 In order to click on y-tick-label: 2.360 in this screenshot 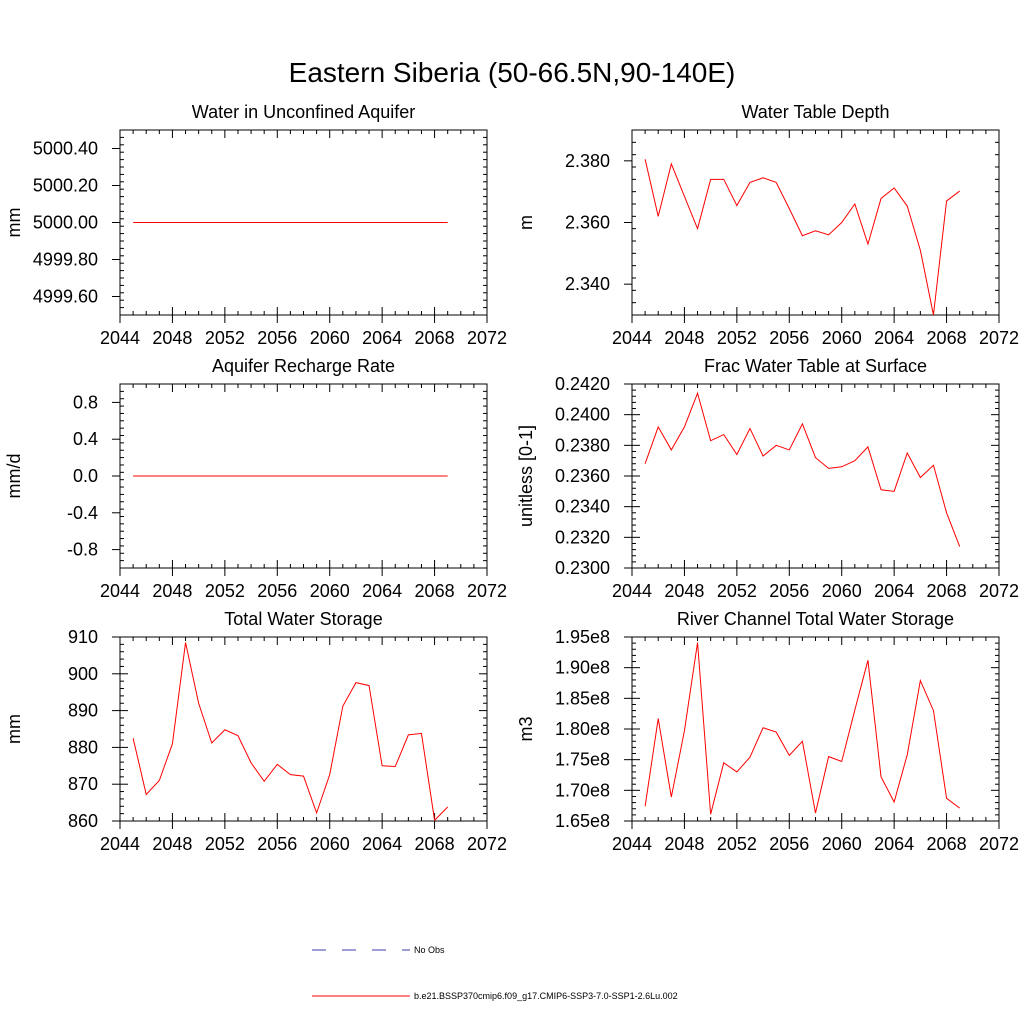, I will do `click(587, 223)`.